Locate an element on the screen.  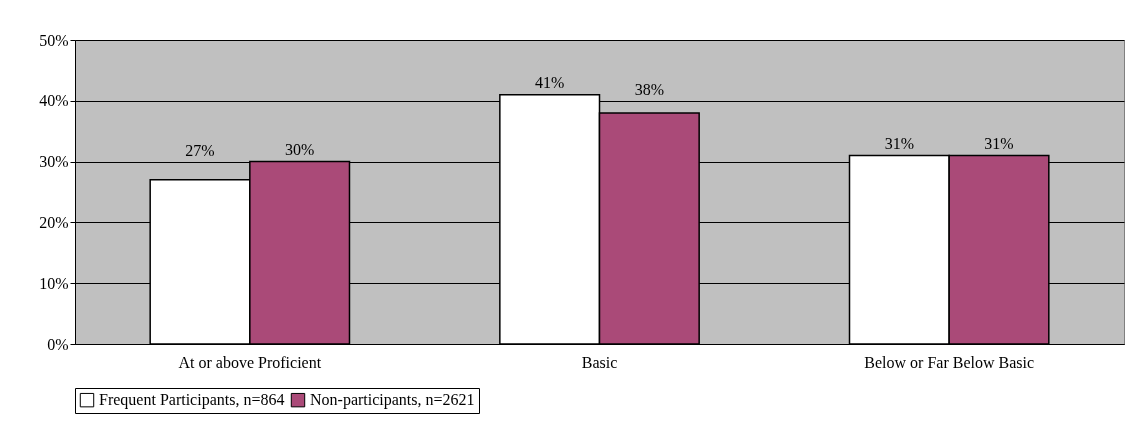
legend-label: Non-participants, n=2621 is located at coordinates (392, 400).